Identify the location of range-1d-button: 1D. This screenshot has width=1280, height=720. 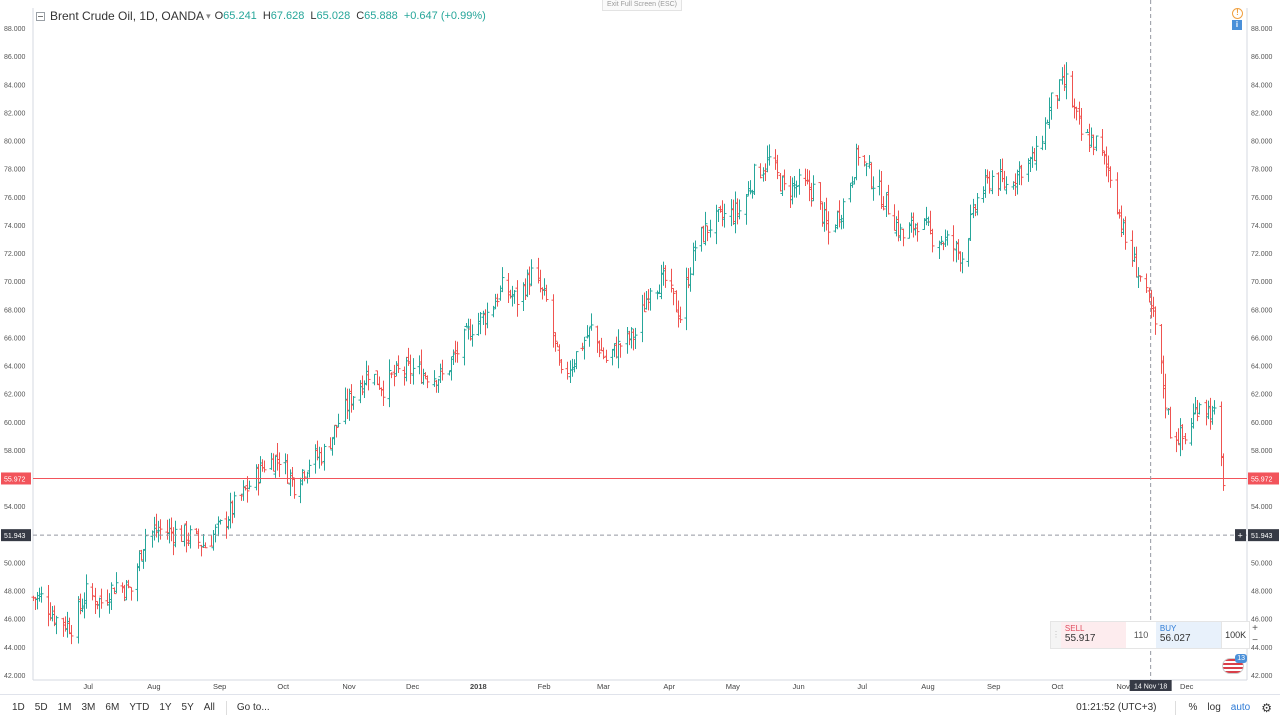
(18, 707).